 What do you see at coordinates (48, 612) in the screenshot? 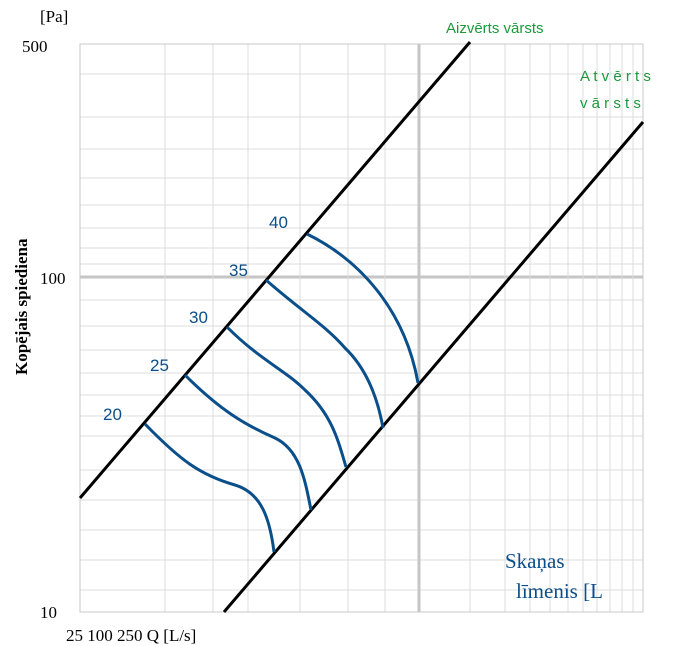
I see `y-tick-10: 10` at bounding box center [48, 612].